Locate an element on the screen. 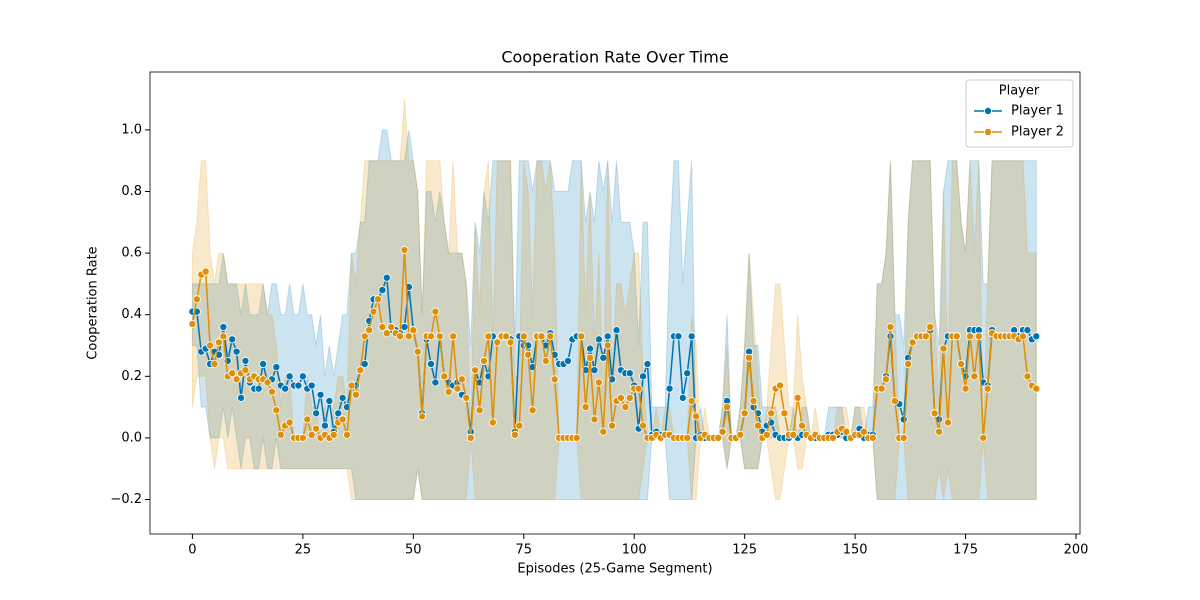 The height and width of the screenshot is (600, 1200). y-tick-label: 0.8 is located at coordinates (131, 191).